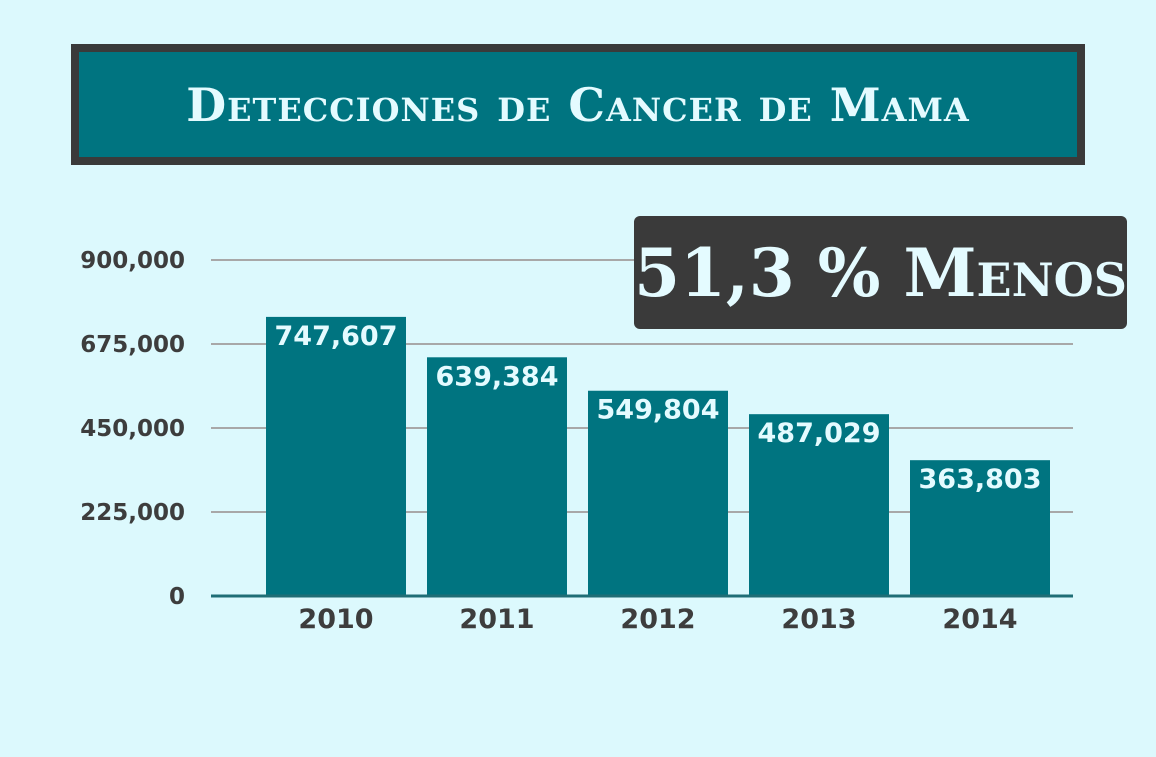 The height and width of the screenshot is (757, 1156). I want to click on x-tick-label: 2014, so click(979, 619).